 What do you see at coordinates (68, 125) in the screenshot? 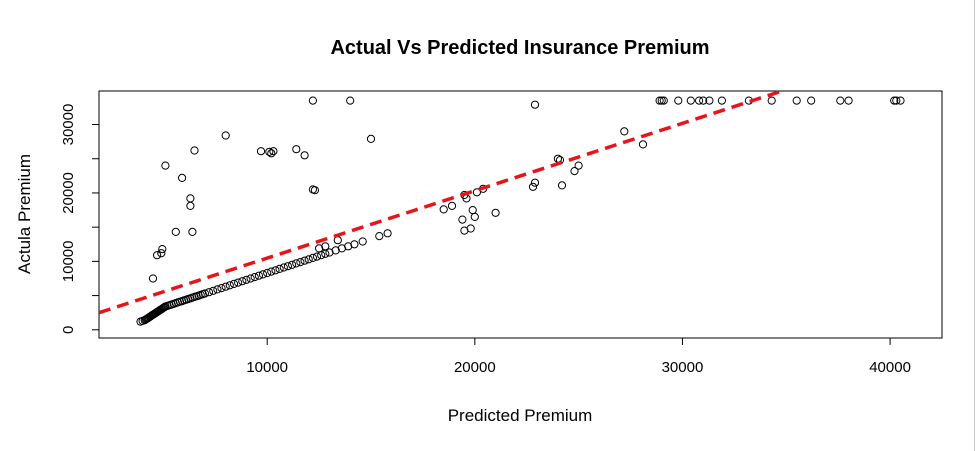
I see `y-tick-label: 30000` at bounding box center [68, 125].